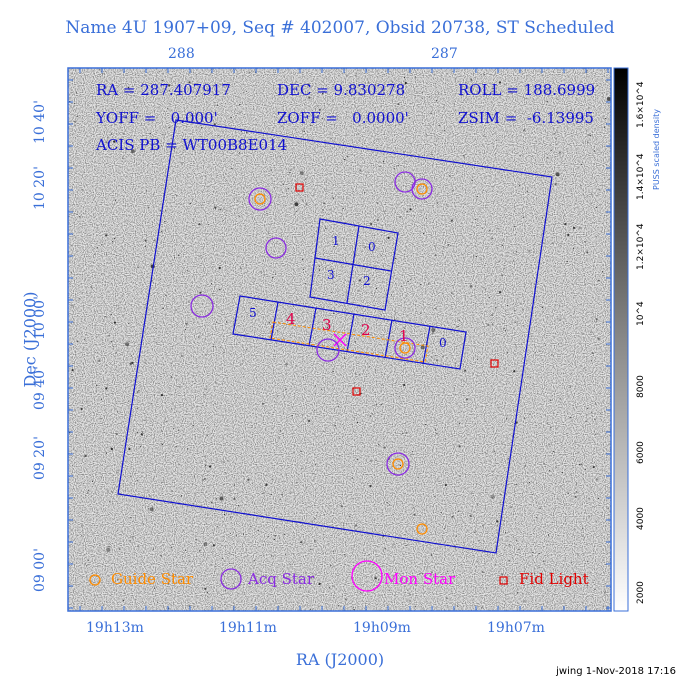 Image resolution: width=680 pixels, height=680 pixels. I want to click on info-zsim: ZSIM = -6.13995, so click(526, 118).